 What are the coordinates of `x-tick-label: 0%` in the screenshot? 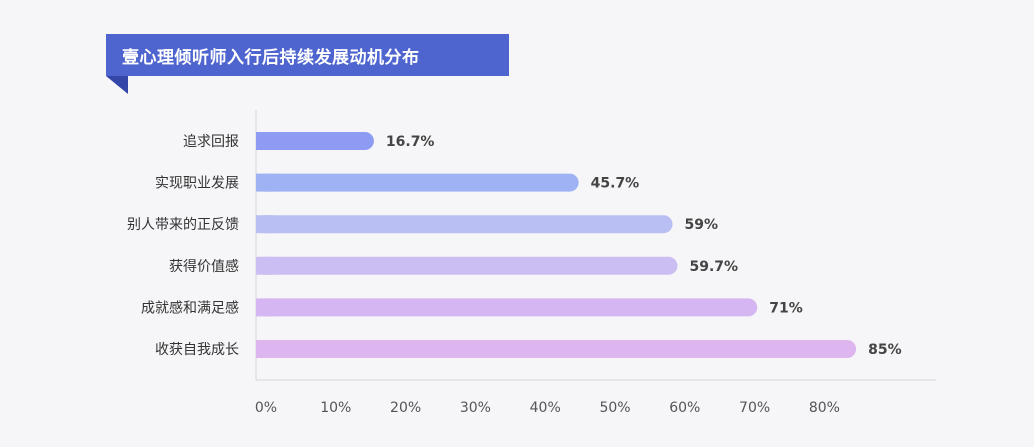 It's located at (266, 408).